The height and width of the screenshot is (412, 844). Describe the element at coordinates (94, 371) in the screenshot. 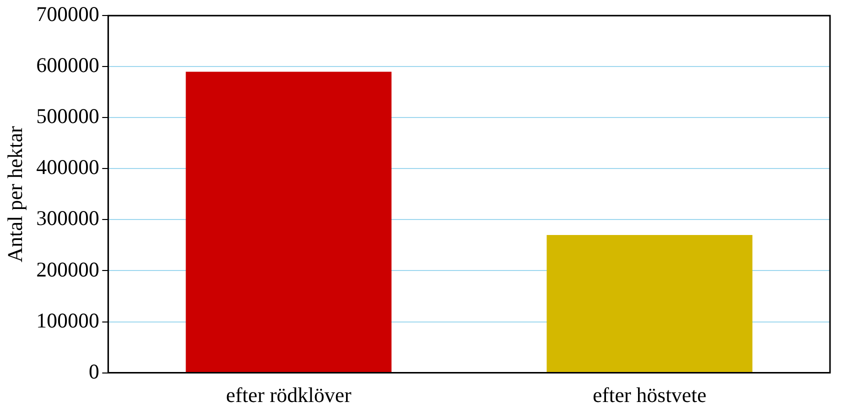

I see `y-tick-label: 0` at that location.